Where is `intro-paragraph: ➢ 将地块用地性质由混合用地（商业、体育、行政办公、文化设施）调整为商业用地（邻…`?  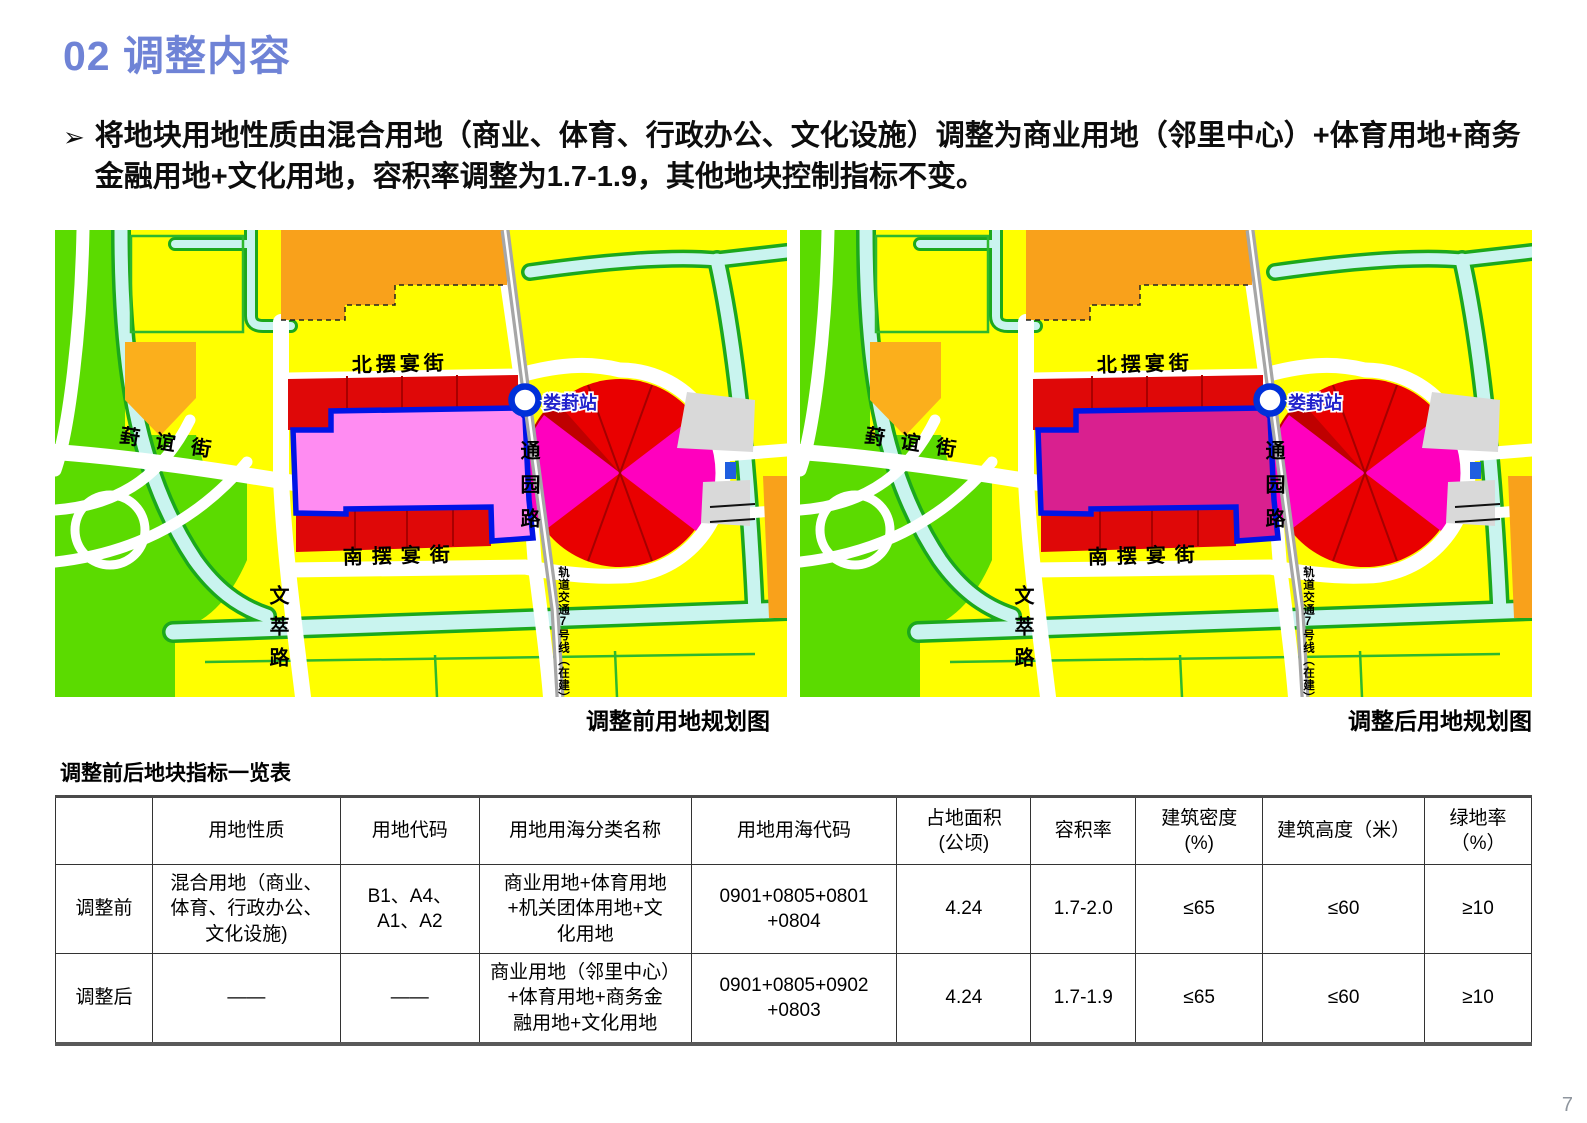
intro-paragraph: ➢ 将地块用地性质由混合用地（商业、体育、行政办公、文化设施）调整为商业用地（邻… is located at coordinates (797, 157).